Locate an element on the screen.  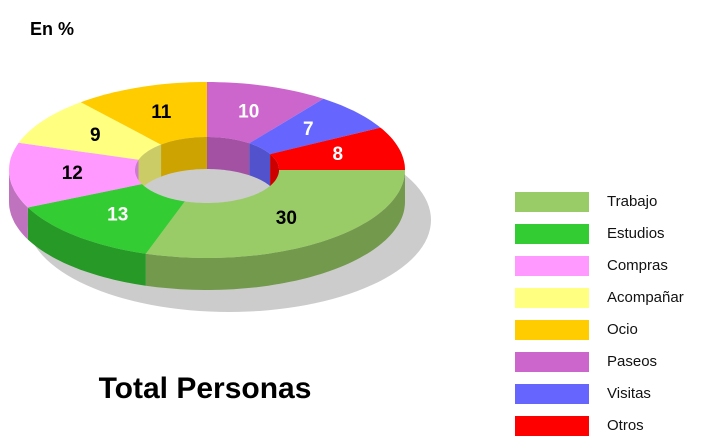
value-label: 12 is located at coordinates (72, 173).